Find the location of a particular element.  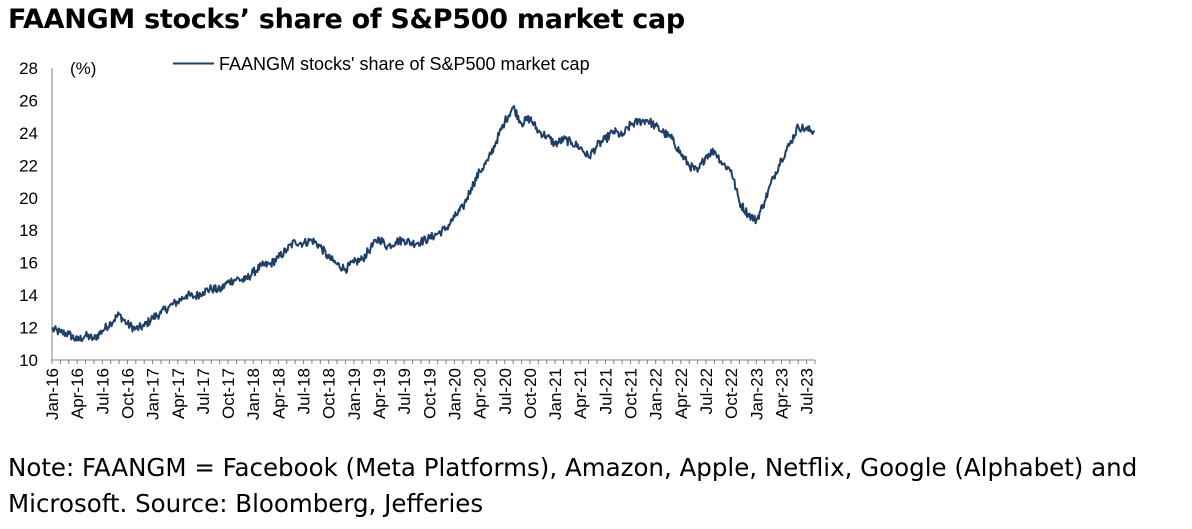

y-tick-label: 22 is located at coordinates (28, 165).